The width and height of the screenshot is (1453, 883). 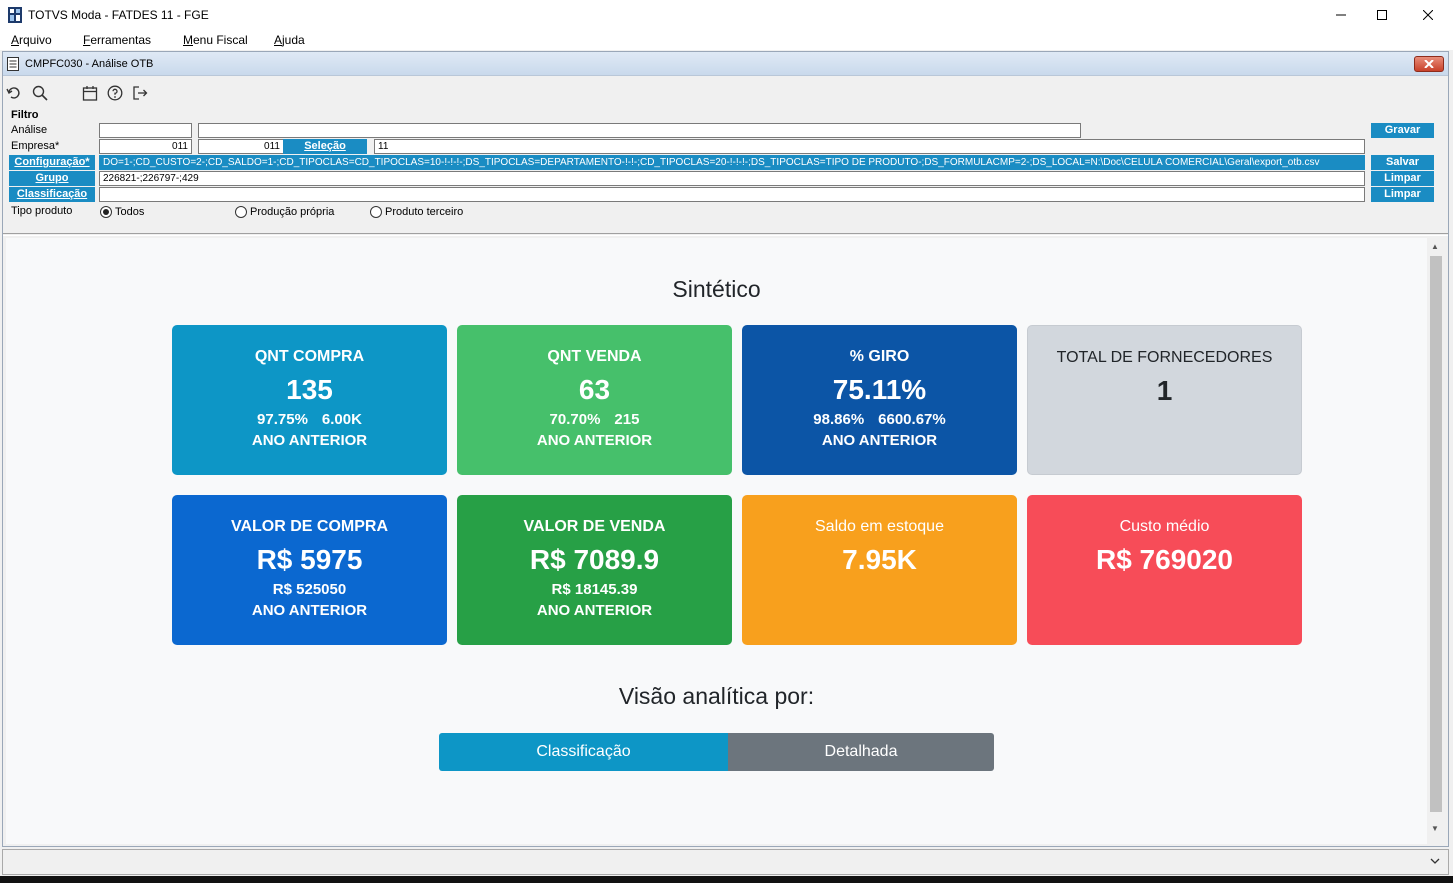 I want to click on limpar-classificacao-button: Limpar, so click(x=1402, y=194).